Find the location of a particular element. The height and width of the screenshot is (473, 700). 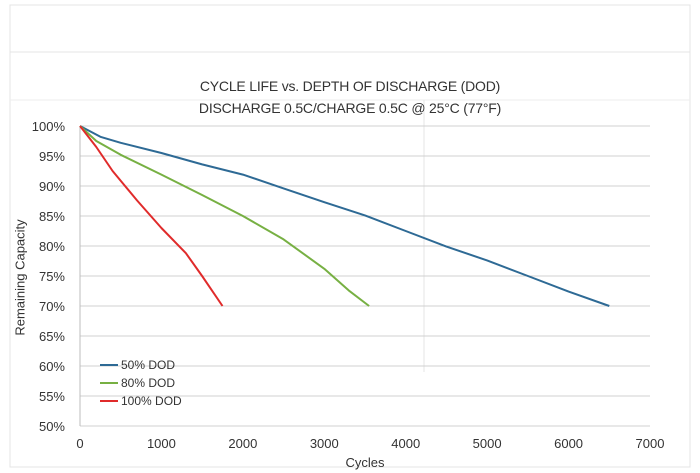

y-tick-label: 90% is located at coordinates (52, 186).